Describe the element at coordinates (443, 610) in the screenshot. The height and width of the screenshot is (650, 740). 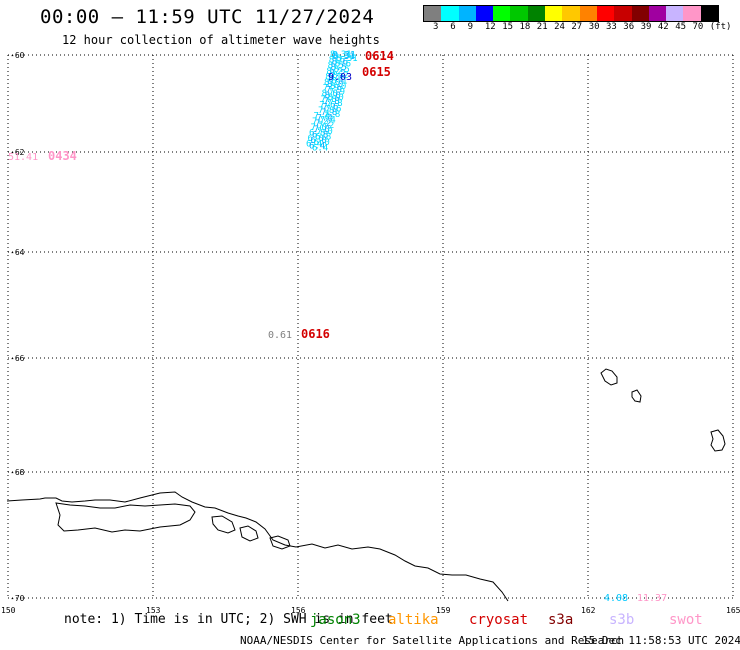
I see `lon-label: 159` at that location.